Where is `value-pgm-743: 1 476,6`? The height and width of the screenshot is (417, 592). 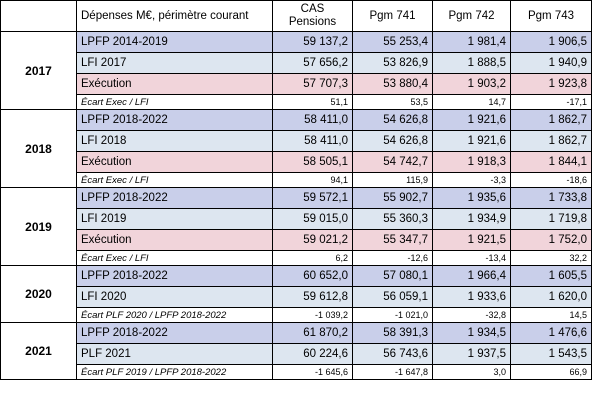
value-pgm-743: 1 476,6 is located at coordinates (551, 333).